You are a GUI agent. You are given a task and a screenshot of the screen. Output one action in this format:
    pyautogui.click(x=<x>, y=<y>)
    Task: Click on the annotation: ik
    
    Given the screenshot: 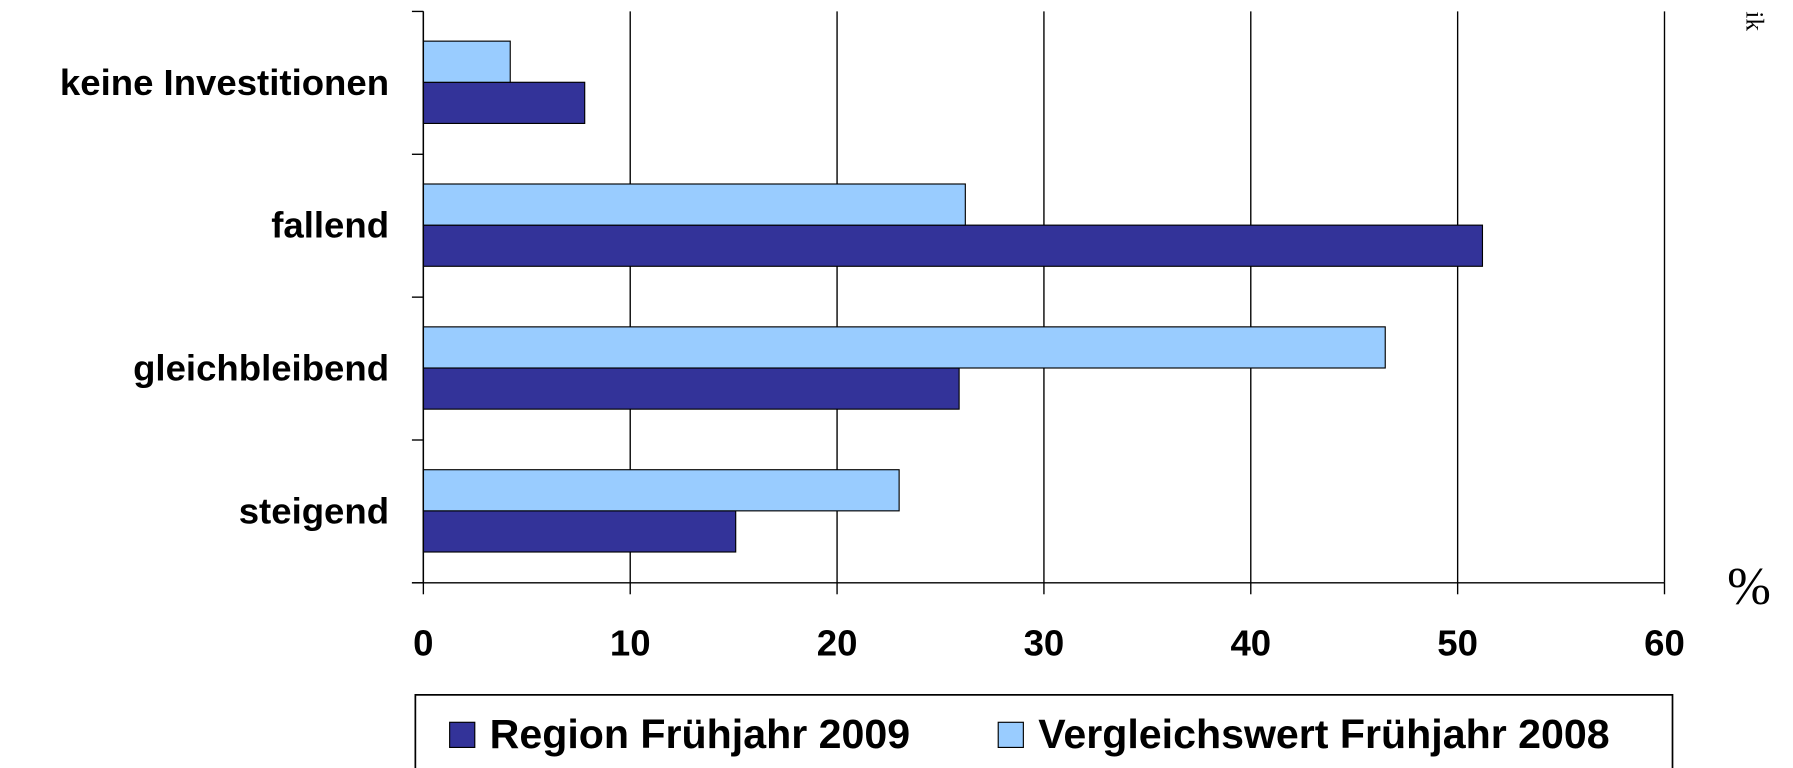 What is the action you would take?
    pyautogui.click(x=1754, y=21)
    